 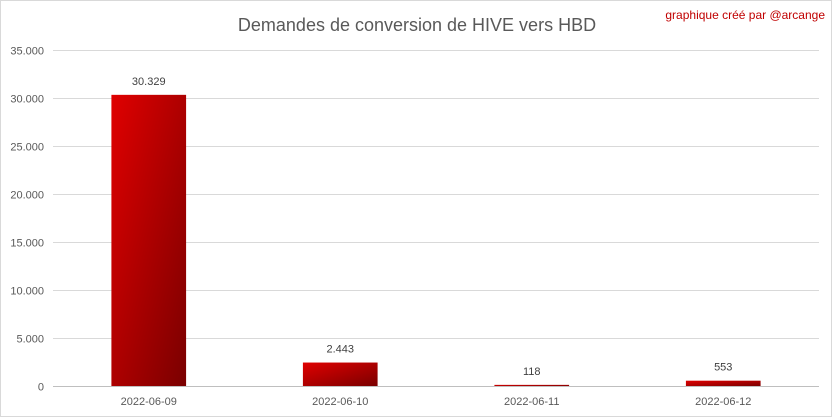 What do you see at coordinates (723, 402) in the screenshot?
I see `x-tick-label: 2022-06-12` at bounding box center [723, 402].